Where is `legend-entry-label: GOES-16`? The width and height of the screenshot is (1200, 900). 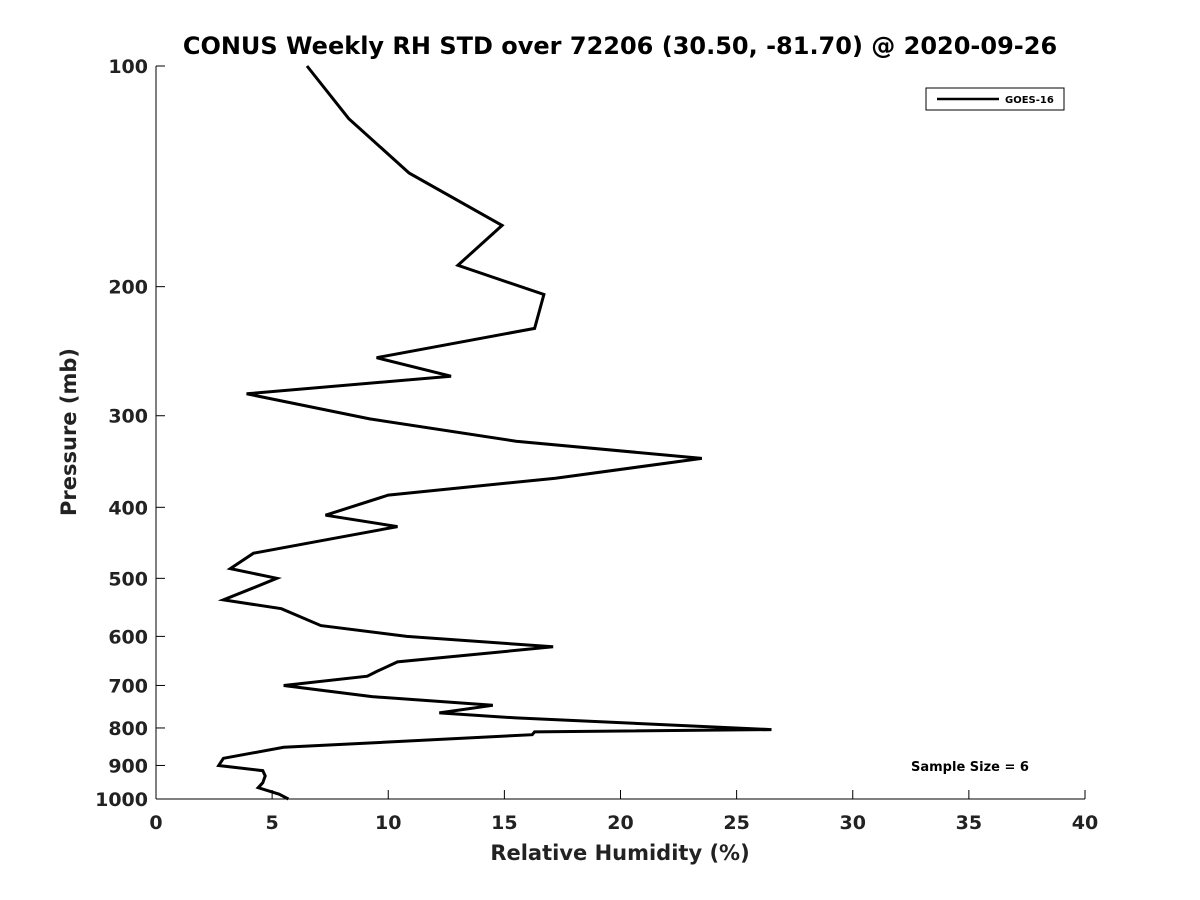
legend-entry-label: GOES-16 is located at coordinates (1029, 100).